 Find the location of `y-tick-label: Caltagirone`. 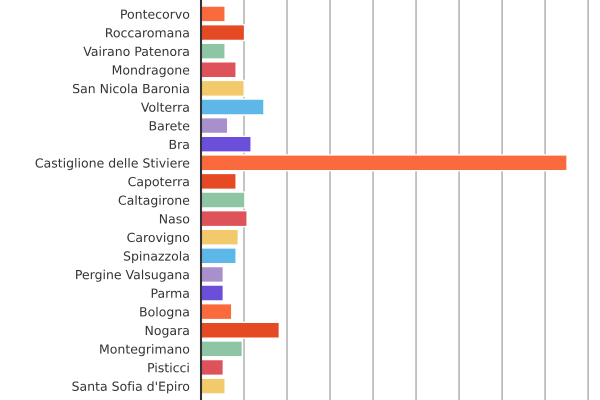

y-tick-label: Caltagirone is located at coordinates (154, 201).